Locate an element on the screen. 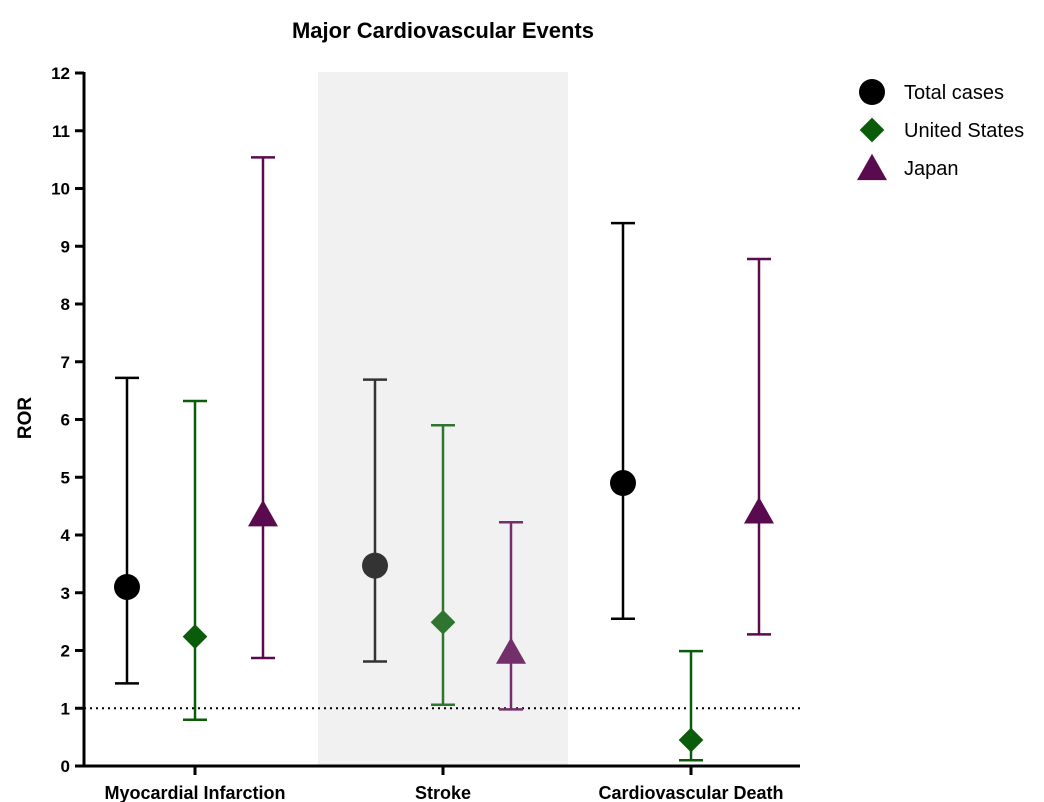 The height and width of the screenshot is (802, 1044). y-tick-label-12: 12 is located at coordinates (60, 73).